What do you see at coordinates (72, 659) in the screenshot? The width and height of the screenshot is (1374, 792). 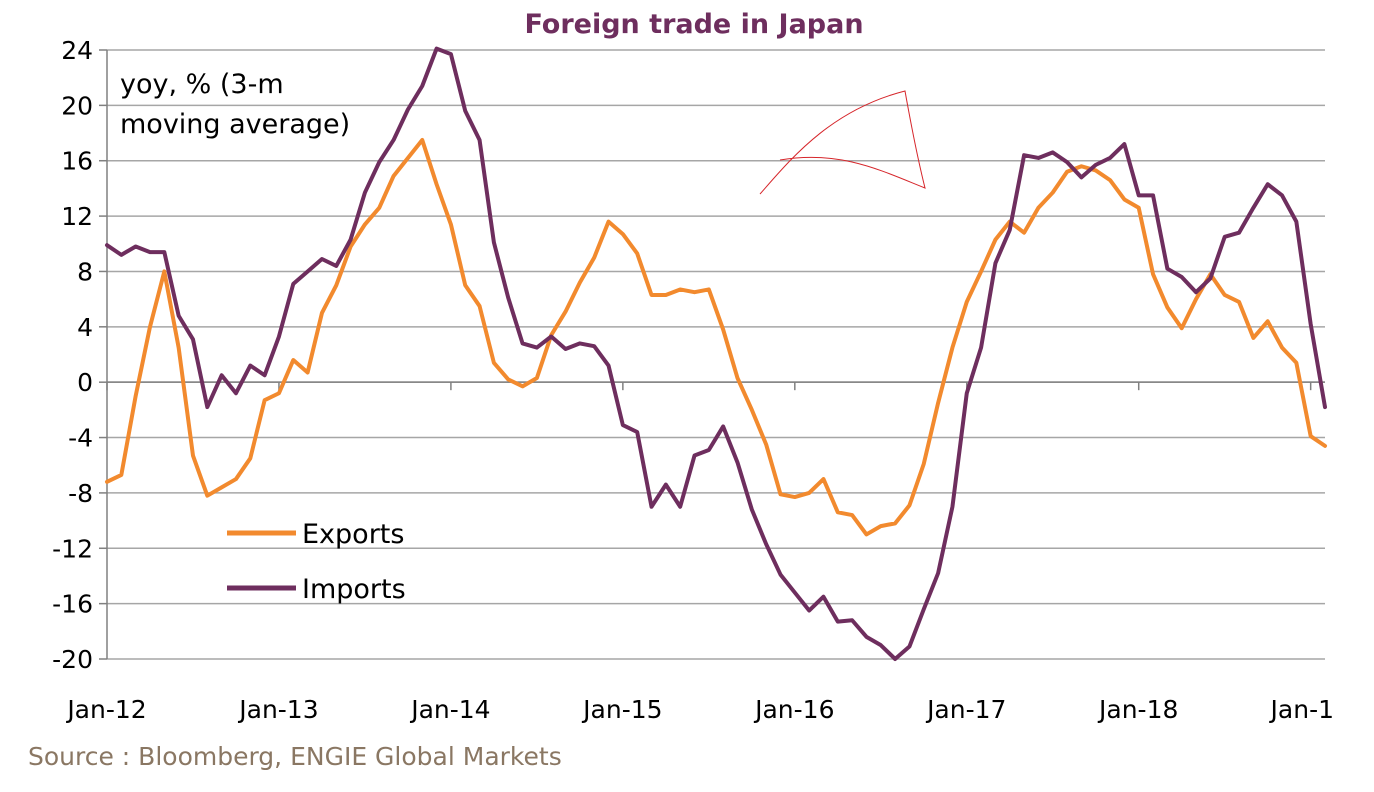 I see `y-tick-label: -20` at bounding box center [72, 659].